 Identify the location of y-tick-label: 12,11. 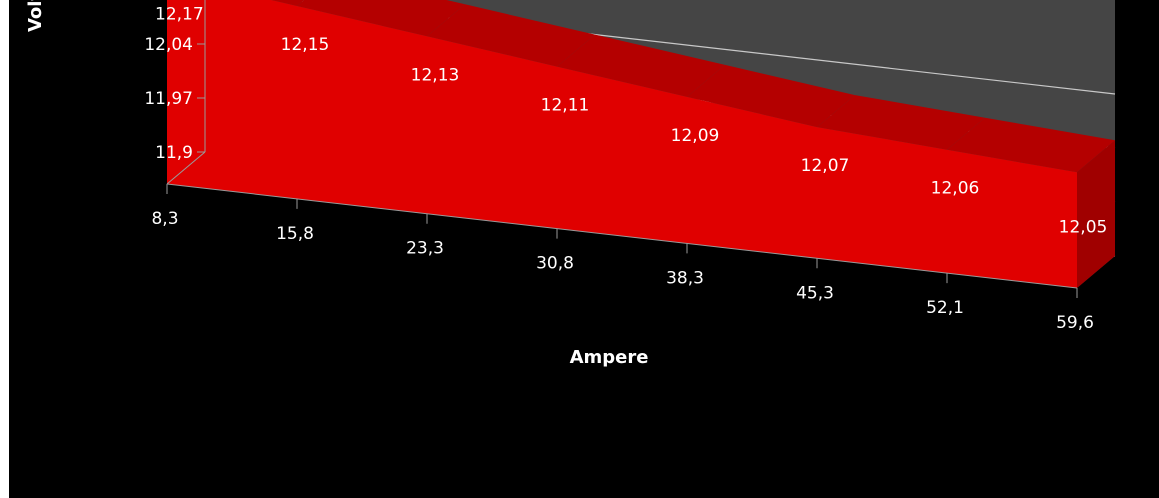
(168, 0).